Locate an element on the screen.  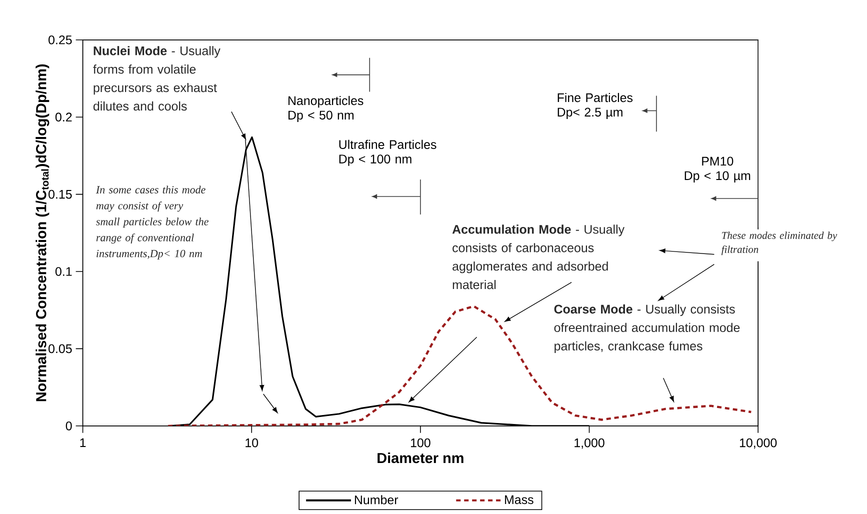
x-tick-label: 1 is located at coordinates (83, 443).